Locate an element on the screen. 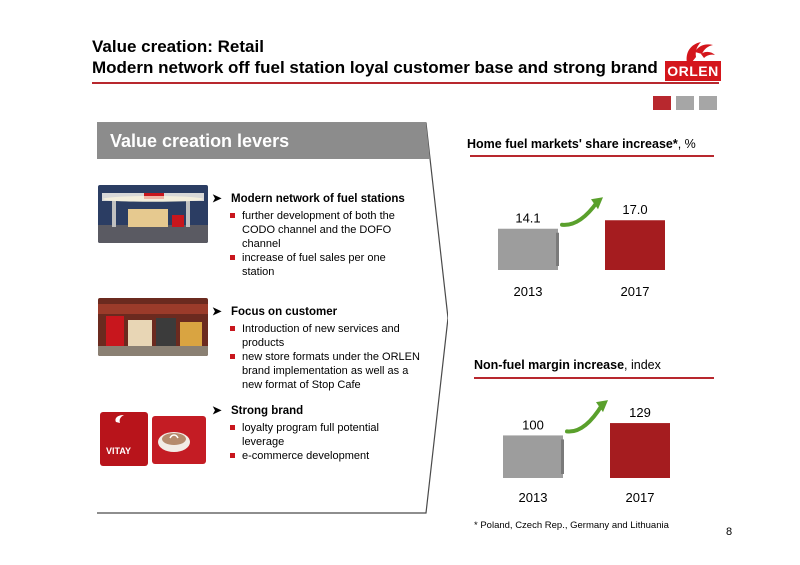  title-underline is located at coordinates (405, 83).